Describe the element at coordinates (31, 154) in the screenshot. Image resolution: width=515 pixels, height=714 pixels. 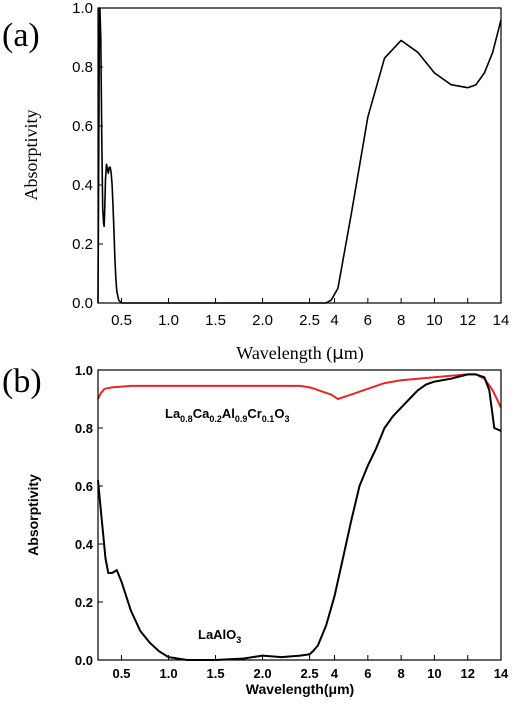
I see `panel-a-ylabel: Absorptivity` at that location.